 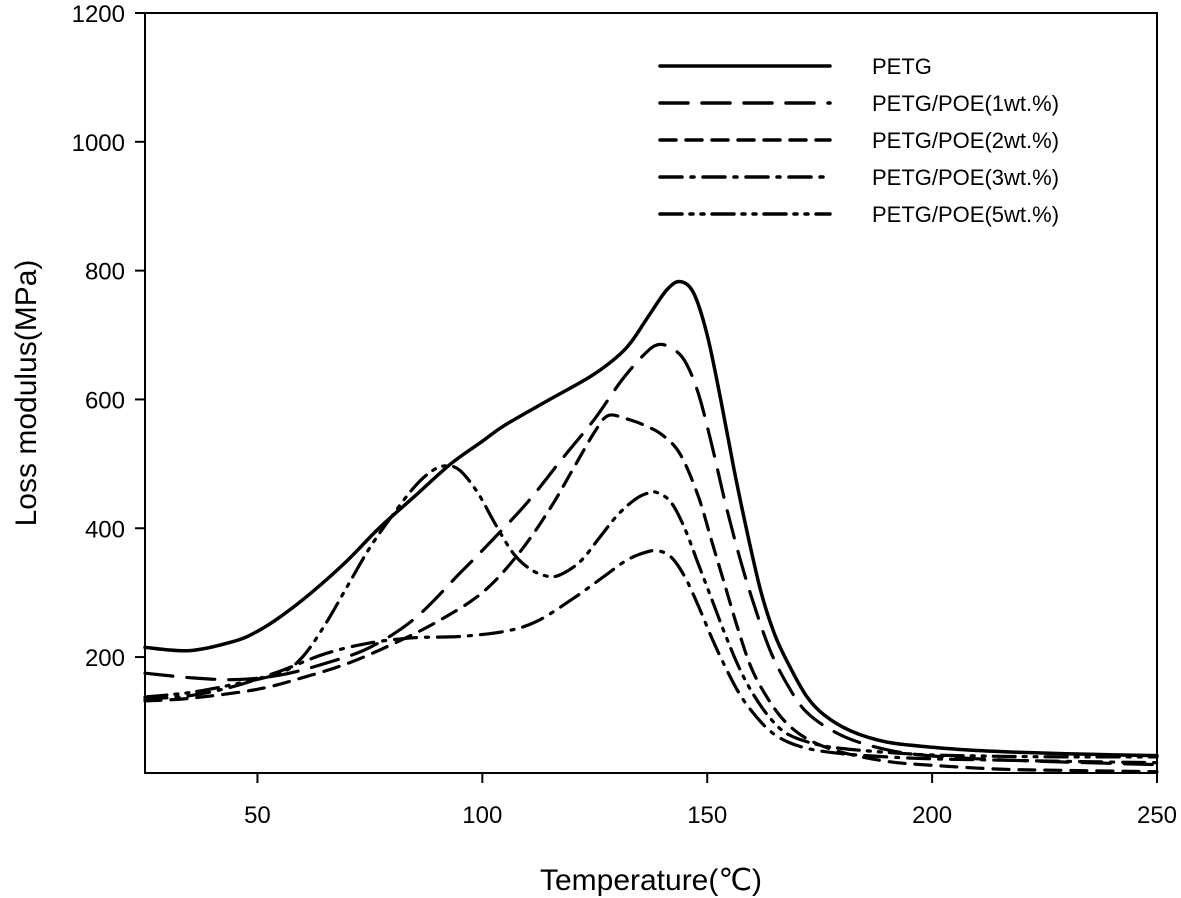 What do you see at coordinates (902, 66) in the screenshot?
I see `legend-label: PETG` at bounding box center [902, 66].